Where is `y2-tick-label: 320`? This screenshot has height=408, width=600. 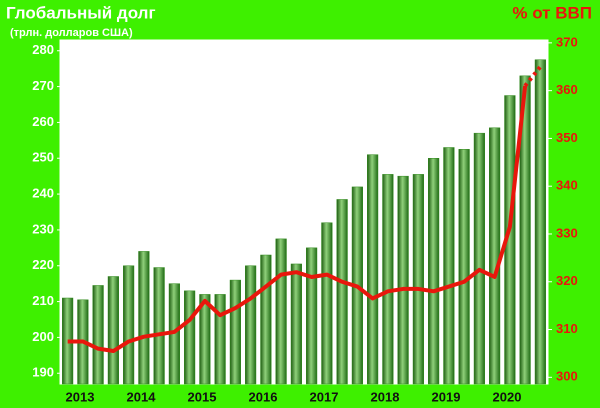
y2-tick-label: 320 is located at coordinates (567, 280).